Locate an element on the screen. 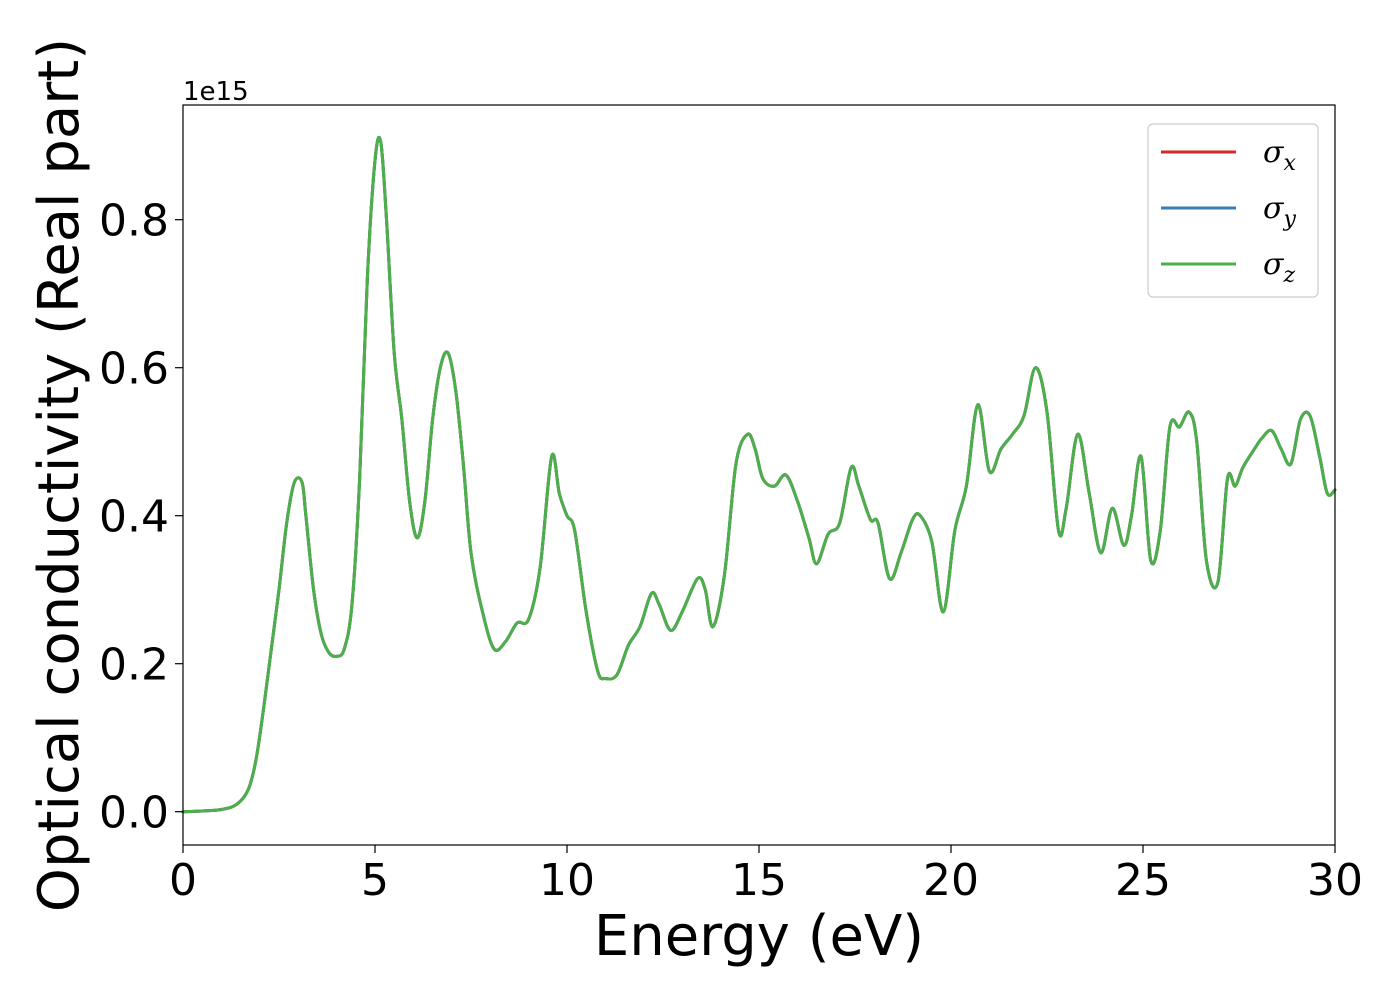 The image size is (1400, 1004). x-tick-label: 20 is located at coordinates (951, 880).